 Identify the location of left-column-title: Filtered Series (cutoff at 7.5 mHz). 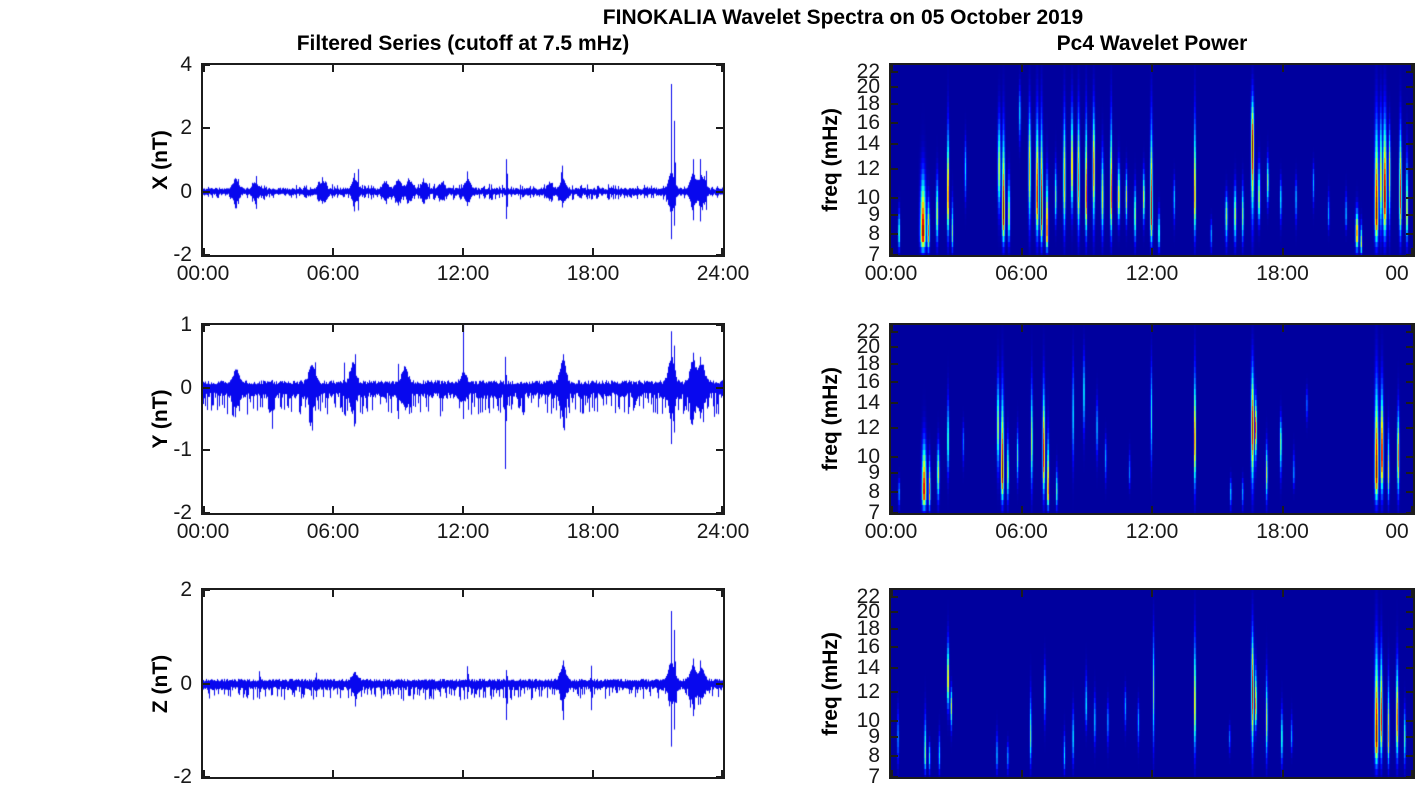
(463, 43).